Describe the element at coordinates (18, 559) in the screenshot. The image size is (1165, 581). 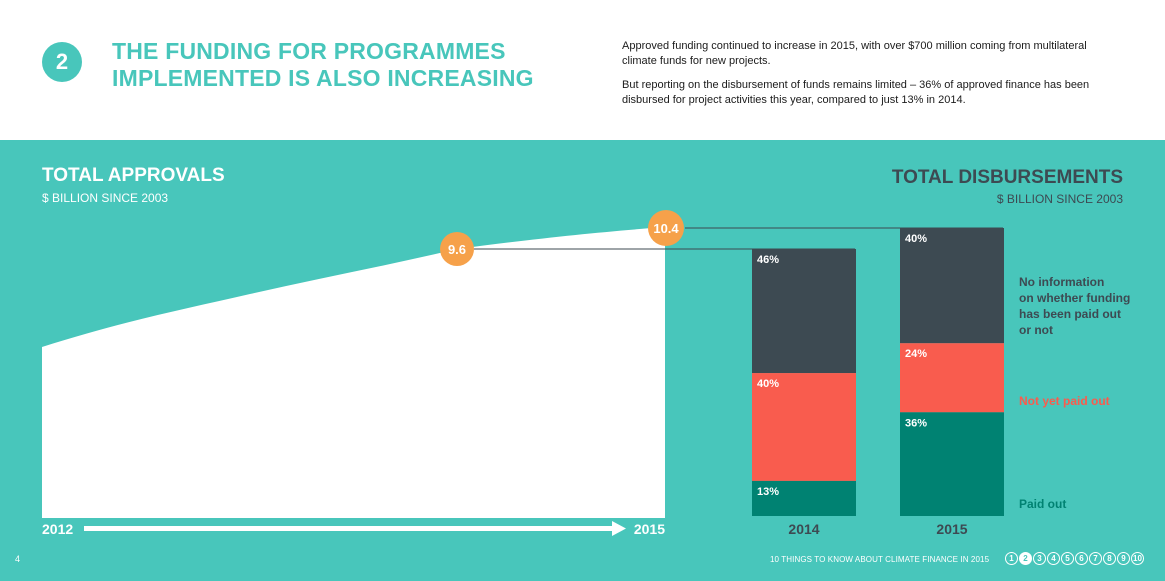
I see `page-number: 4` at that location.